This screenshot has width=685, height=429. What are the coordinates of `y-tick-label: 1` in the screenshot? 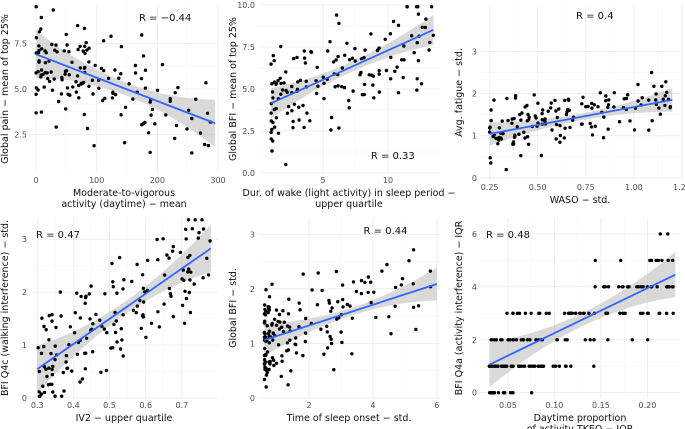 It's located at (474, 136).